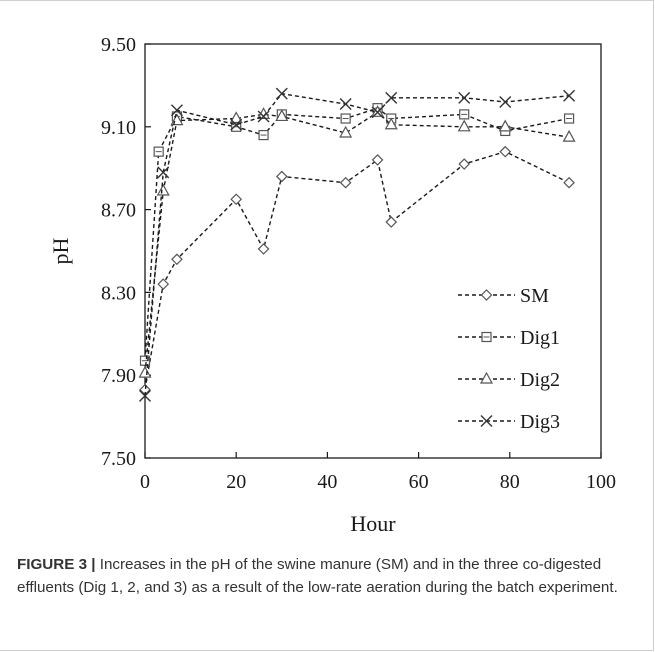 Image resolution: width=655 pixels, height=652 pixels. Describe the element at coordinates (486, 295) in the screenshot. I see `legend-marker-sm` at that location.